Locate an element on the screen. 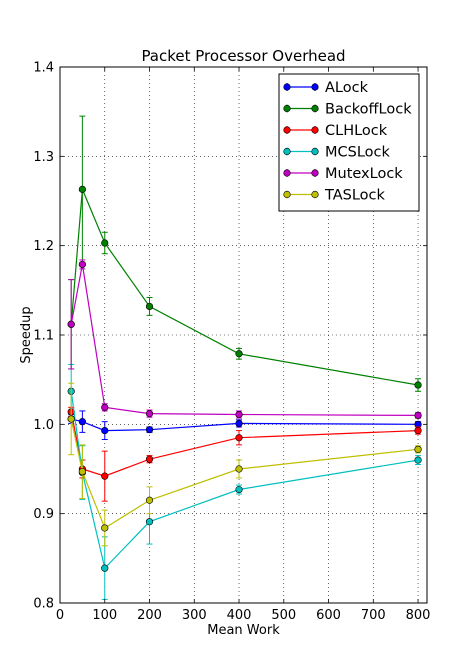 This screenshot has height=671, width=474. y-tick-label: 1.2 is located at coordinates (43, 246).